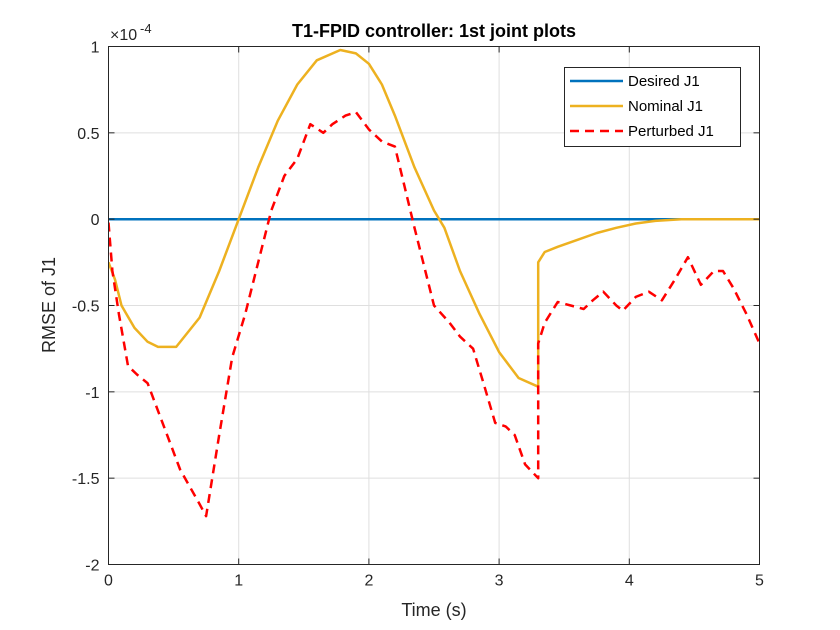 The width and height of the screenshot is (840, 630). I want to click on x-tick-label: 2, so click(368, 581).